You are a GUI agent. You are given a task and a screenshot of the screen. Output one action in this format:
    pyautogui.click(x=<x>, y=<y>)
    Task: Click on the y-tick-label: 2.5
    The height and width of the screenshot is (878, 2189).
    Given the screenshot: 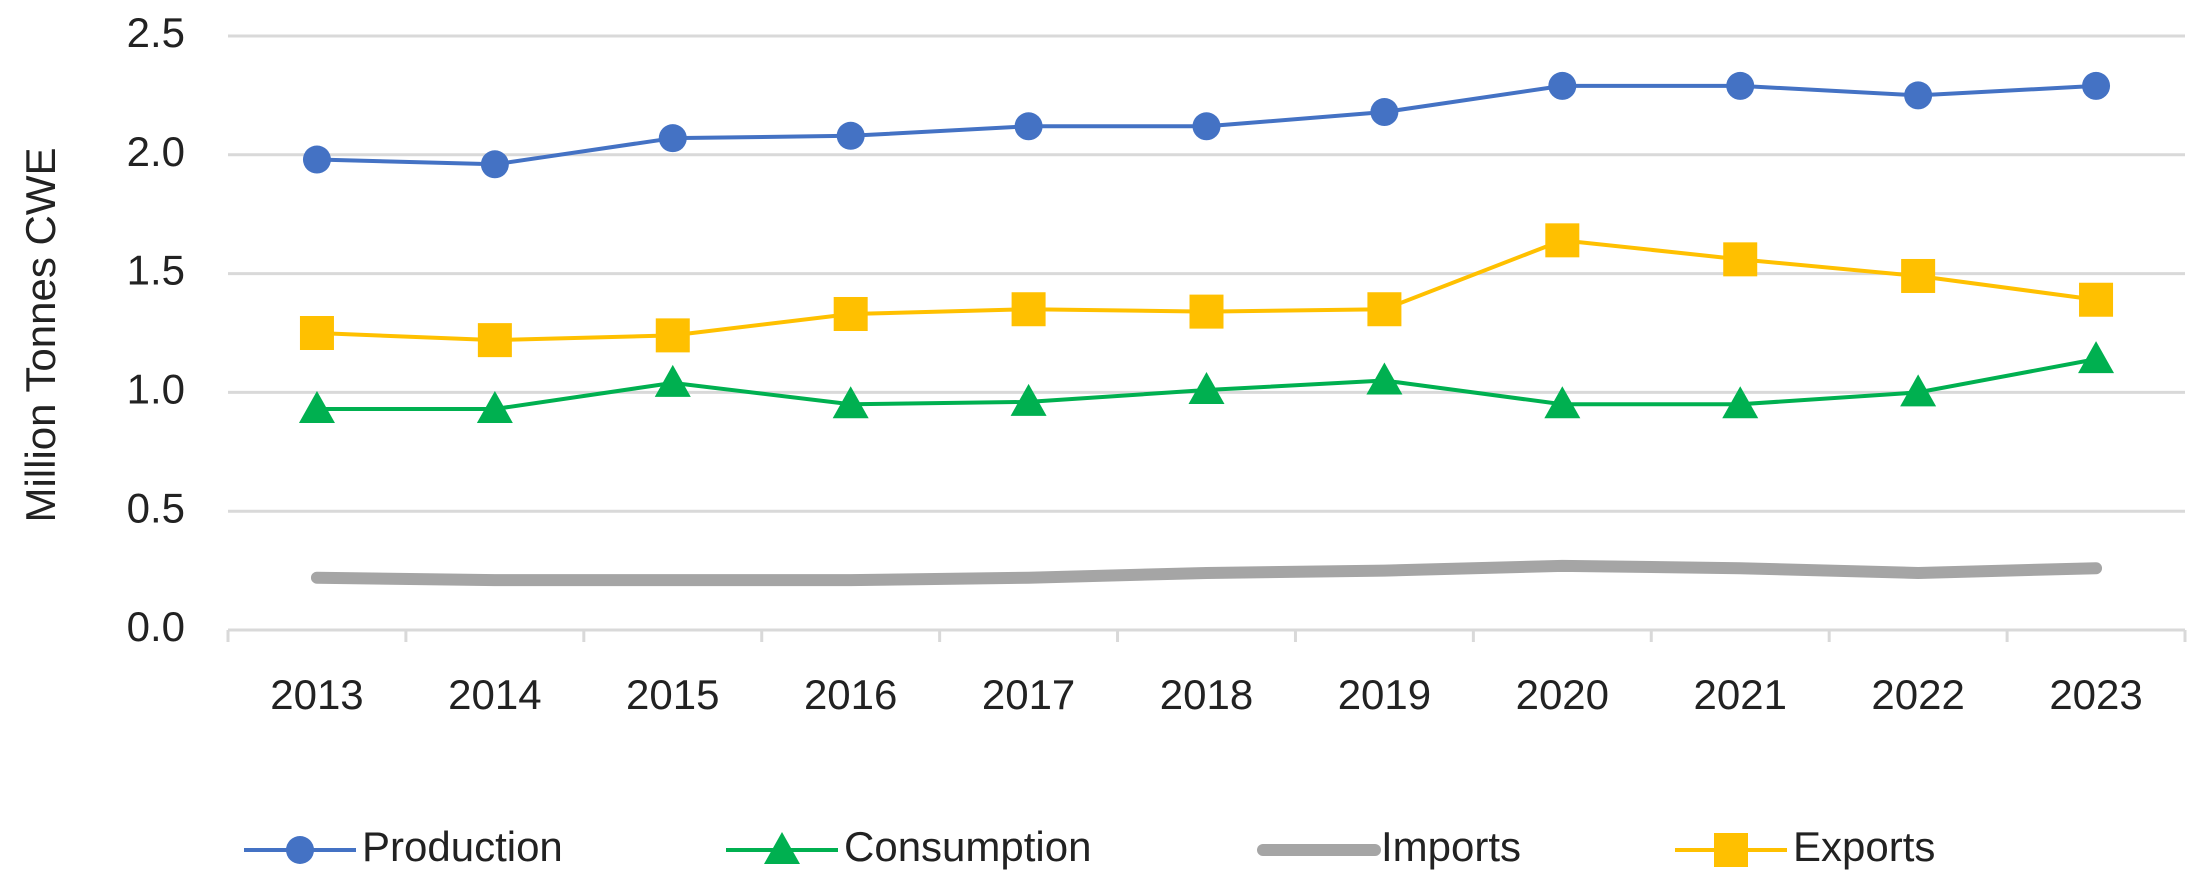 What is the action you would take?
    pyautogui.click(x=156, y=32)
    